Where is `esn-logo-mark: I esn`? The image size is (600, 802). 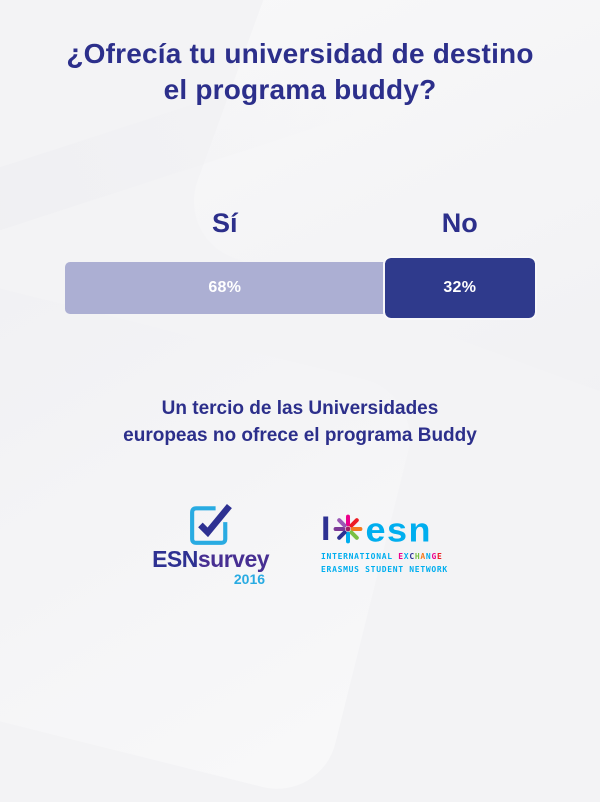
esn-logo-mark: I esn is located at coordinates (376, 529).